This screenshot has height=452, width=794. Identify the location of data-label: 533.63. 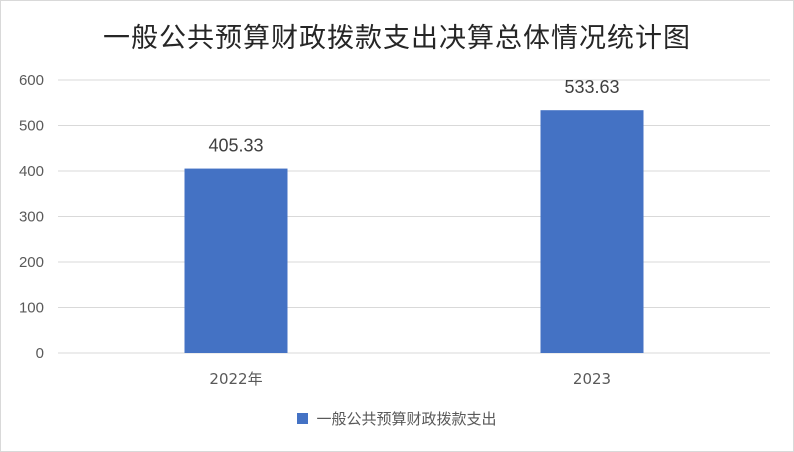
(591, 87).